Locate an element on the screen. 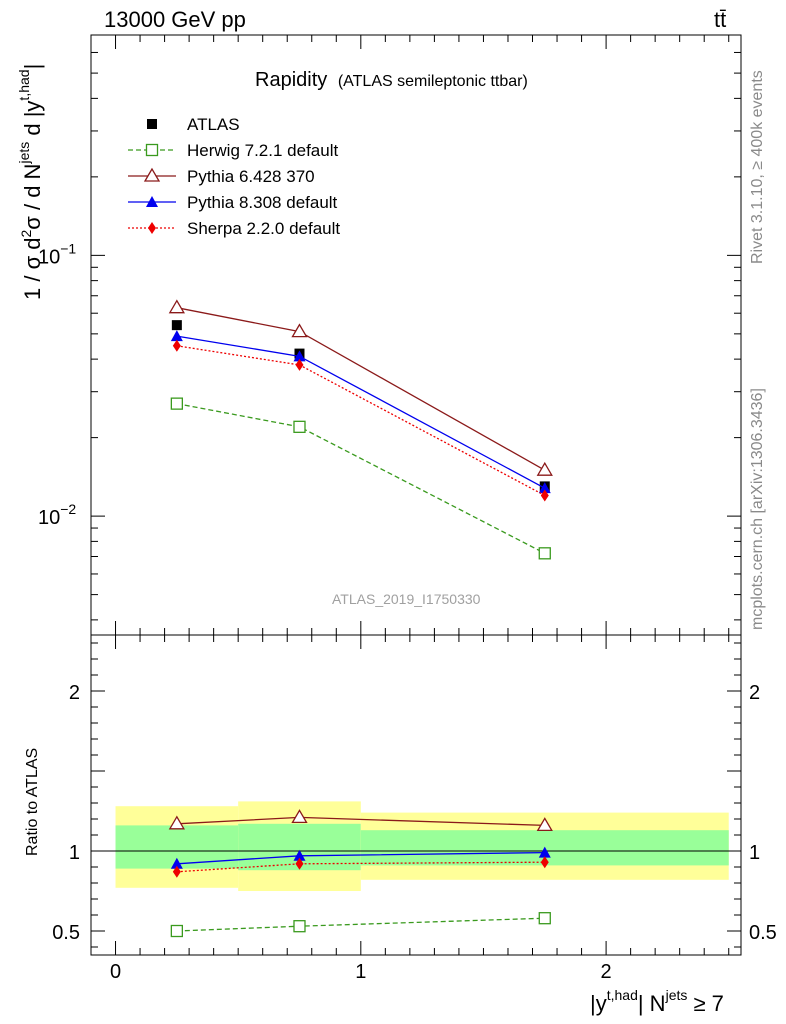  x-tick-label: 2 is located at coordinates (606, 972).